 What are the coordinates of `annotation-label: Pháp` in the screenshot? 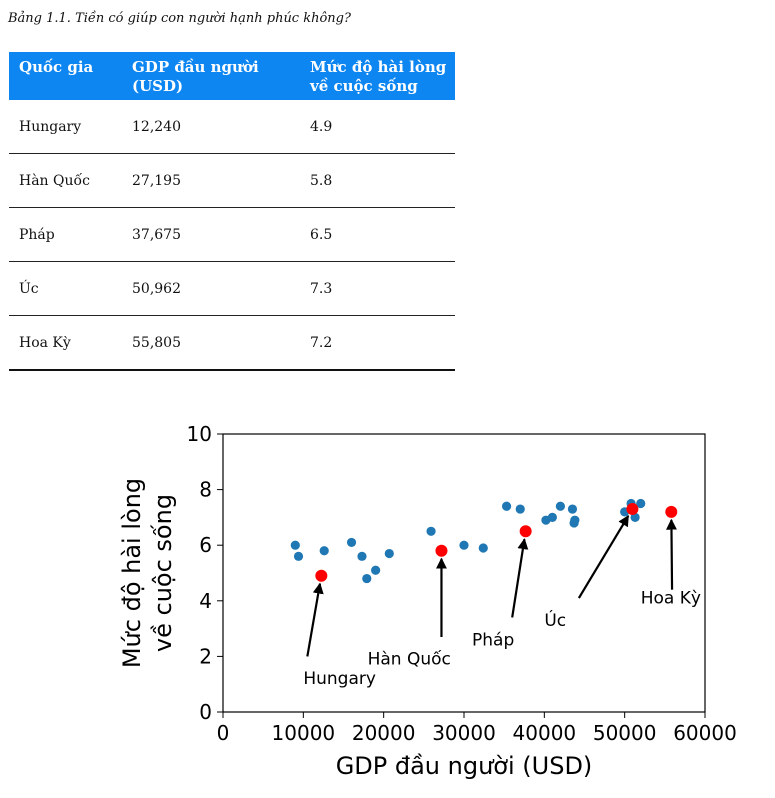 It's located at (493, 640).